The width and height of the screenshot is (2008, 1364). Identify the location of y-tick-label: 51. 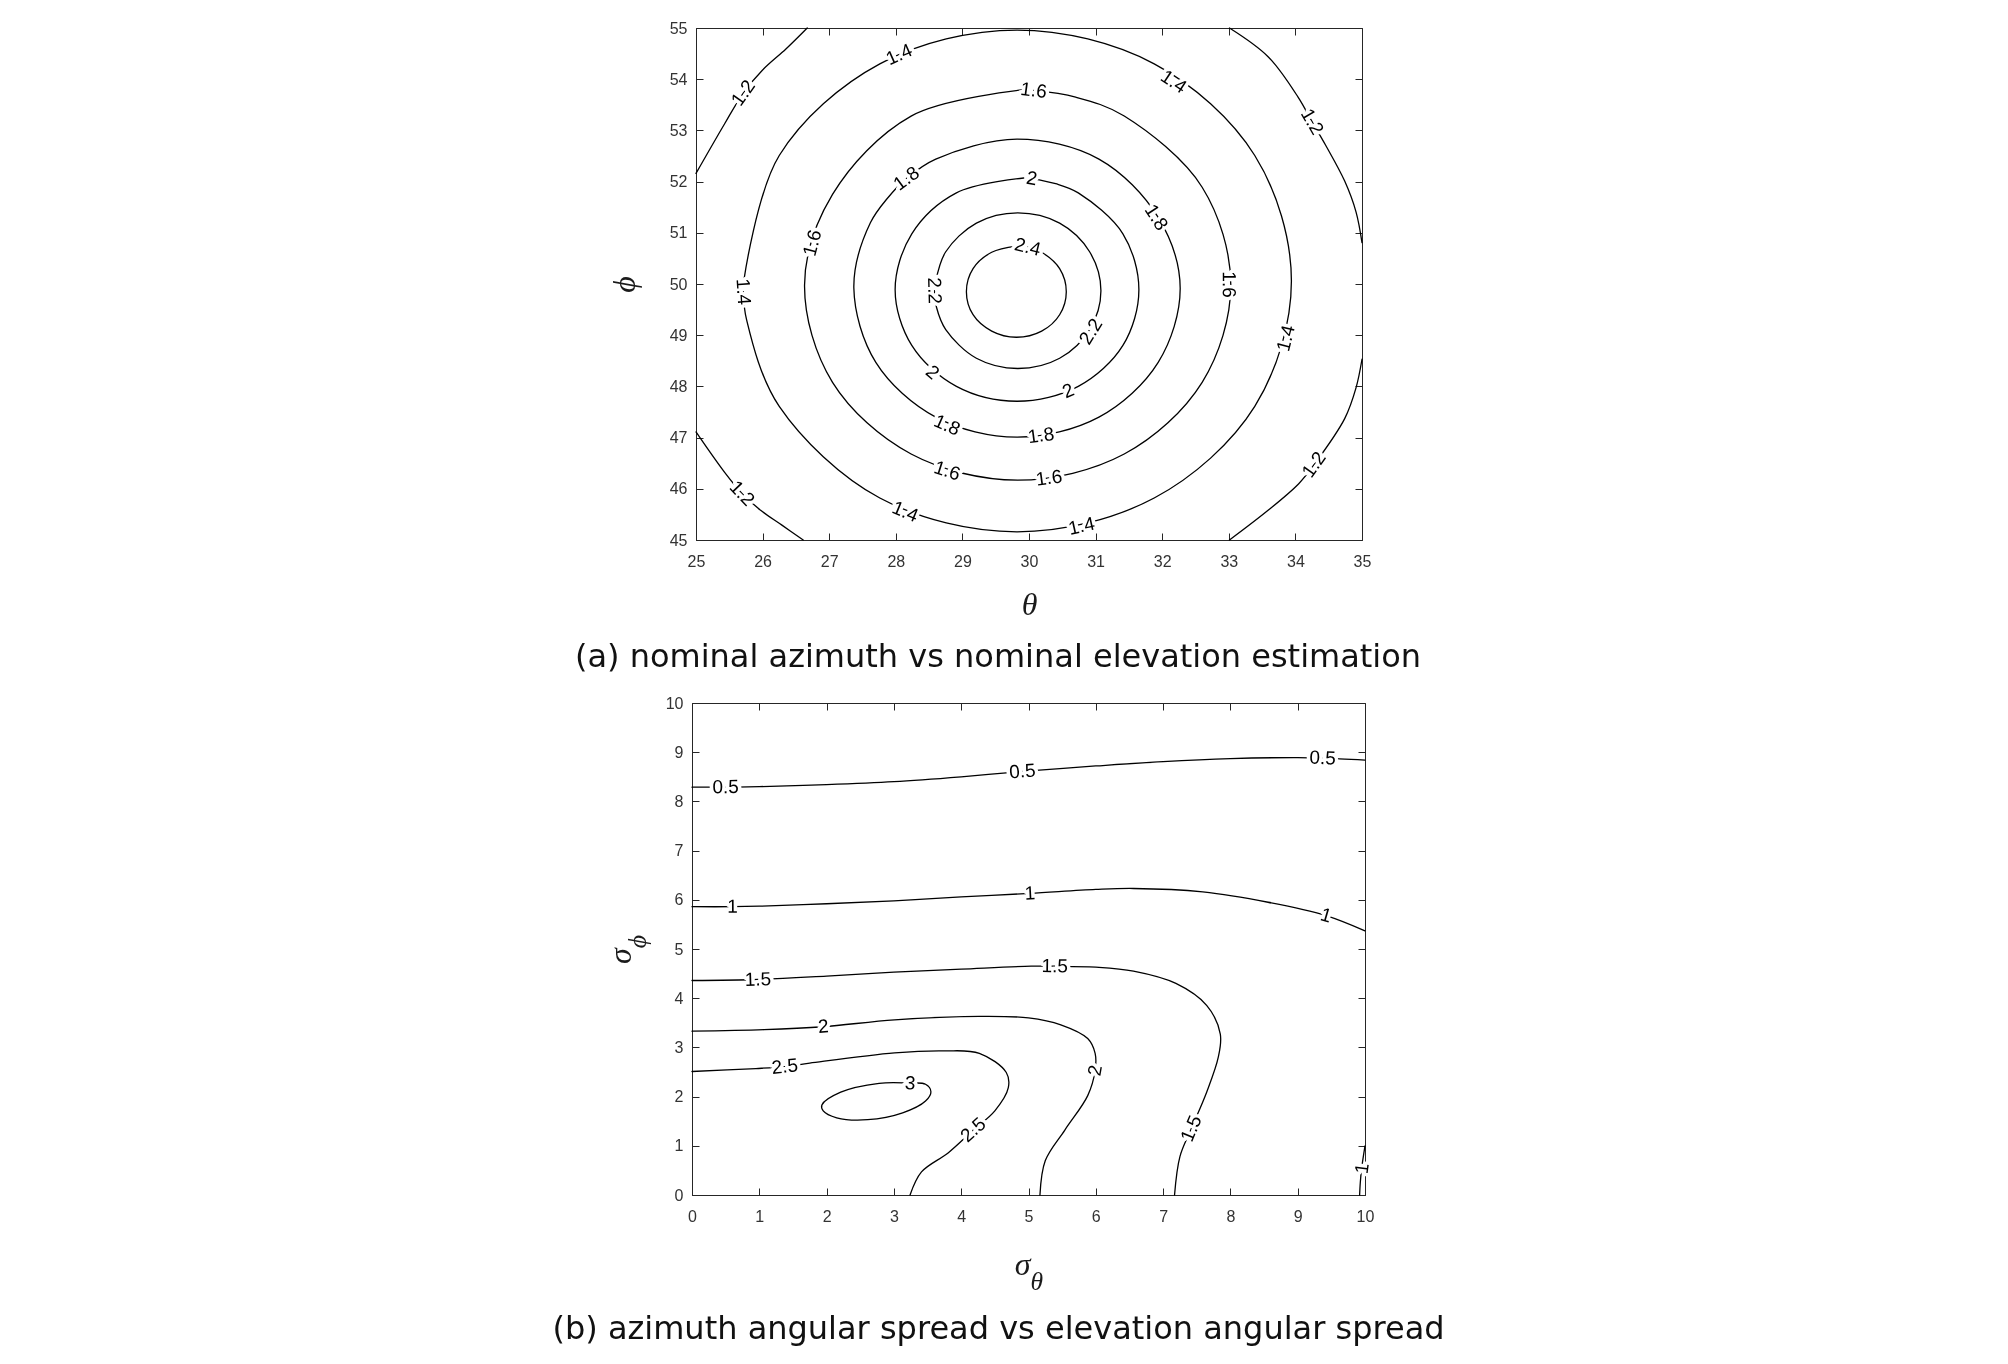
(678, 233).